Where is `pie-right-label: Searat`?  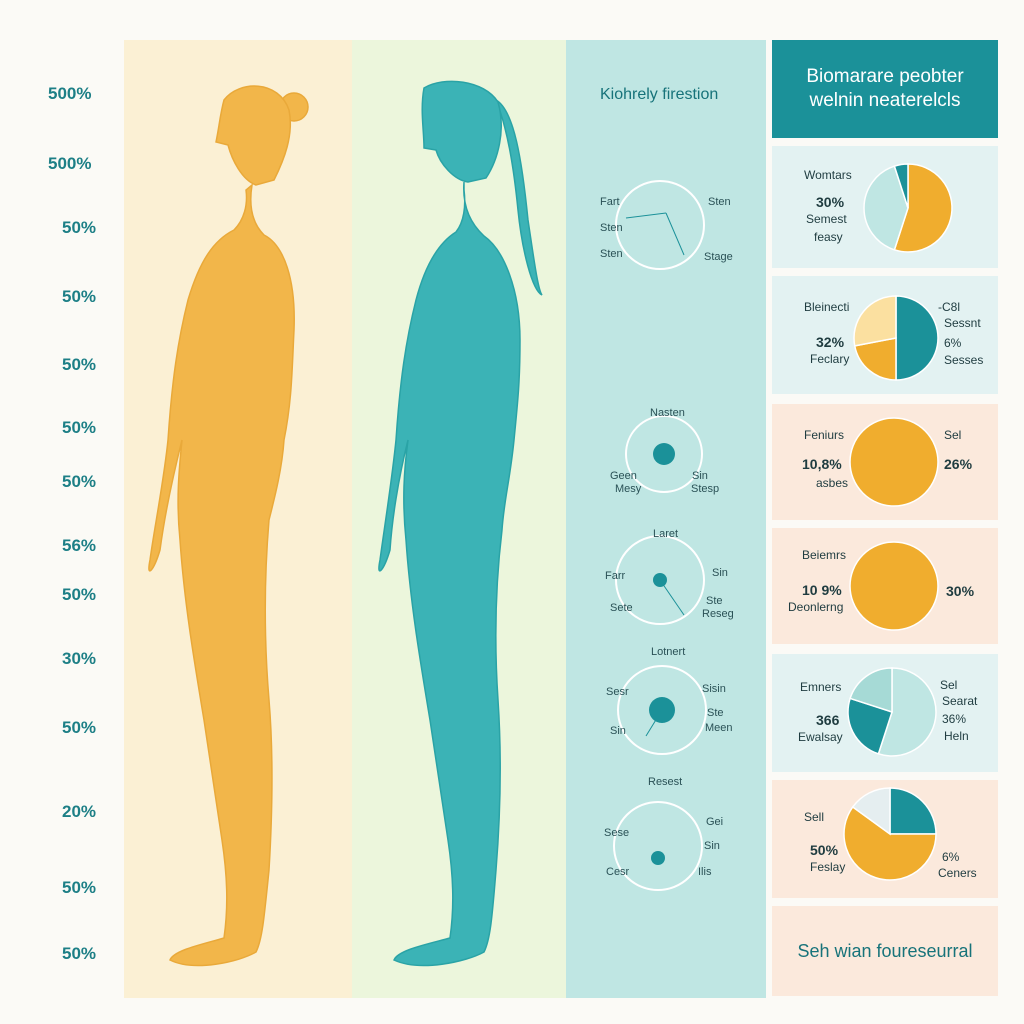
pie-right-label: Searat is located at coordinates (960, 701).